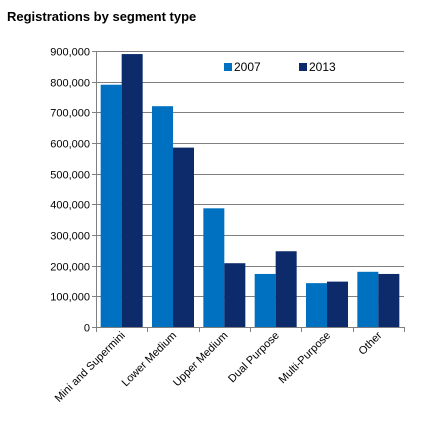 The height and width of the screenshot is (438, 422). I want to click on x-tick-label: Mini and Supermini, so click(90, 367).